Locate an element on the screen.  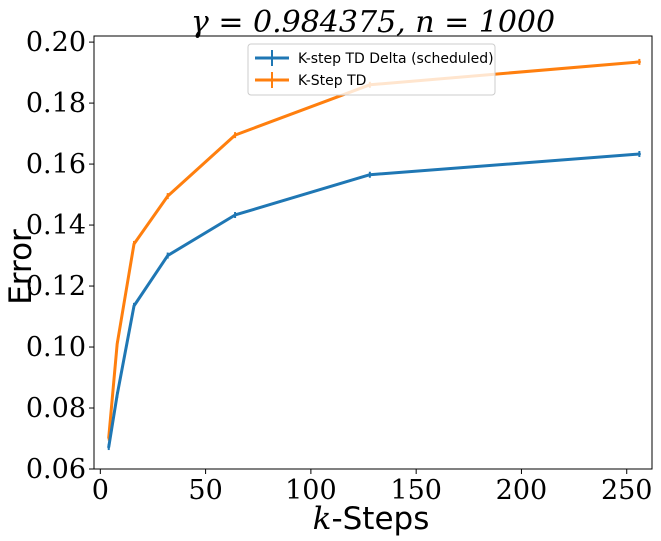
x-tick-label: 100 is located at coordinates (311, 490).